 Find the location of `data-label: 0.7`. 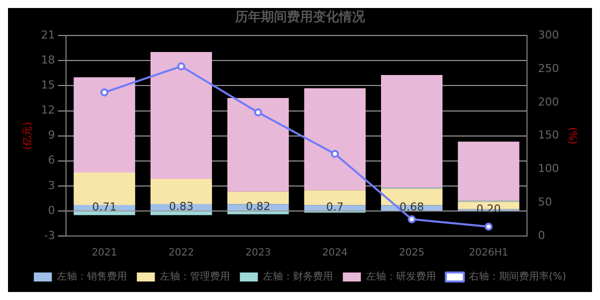

data-label: 0.7 is located at coordinates (335, 207).